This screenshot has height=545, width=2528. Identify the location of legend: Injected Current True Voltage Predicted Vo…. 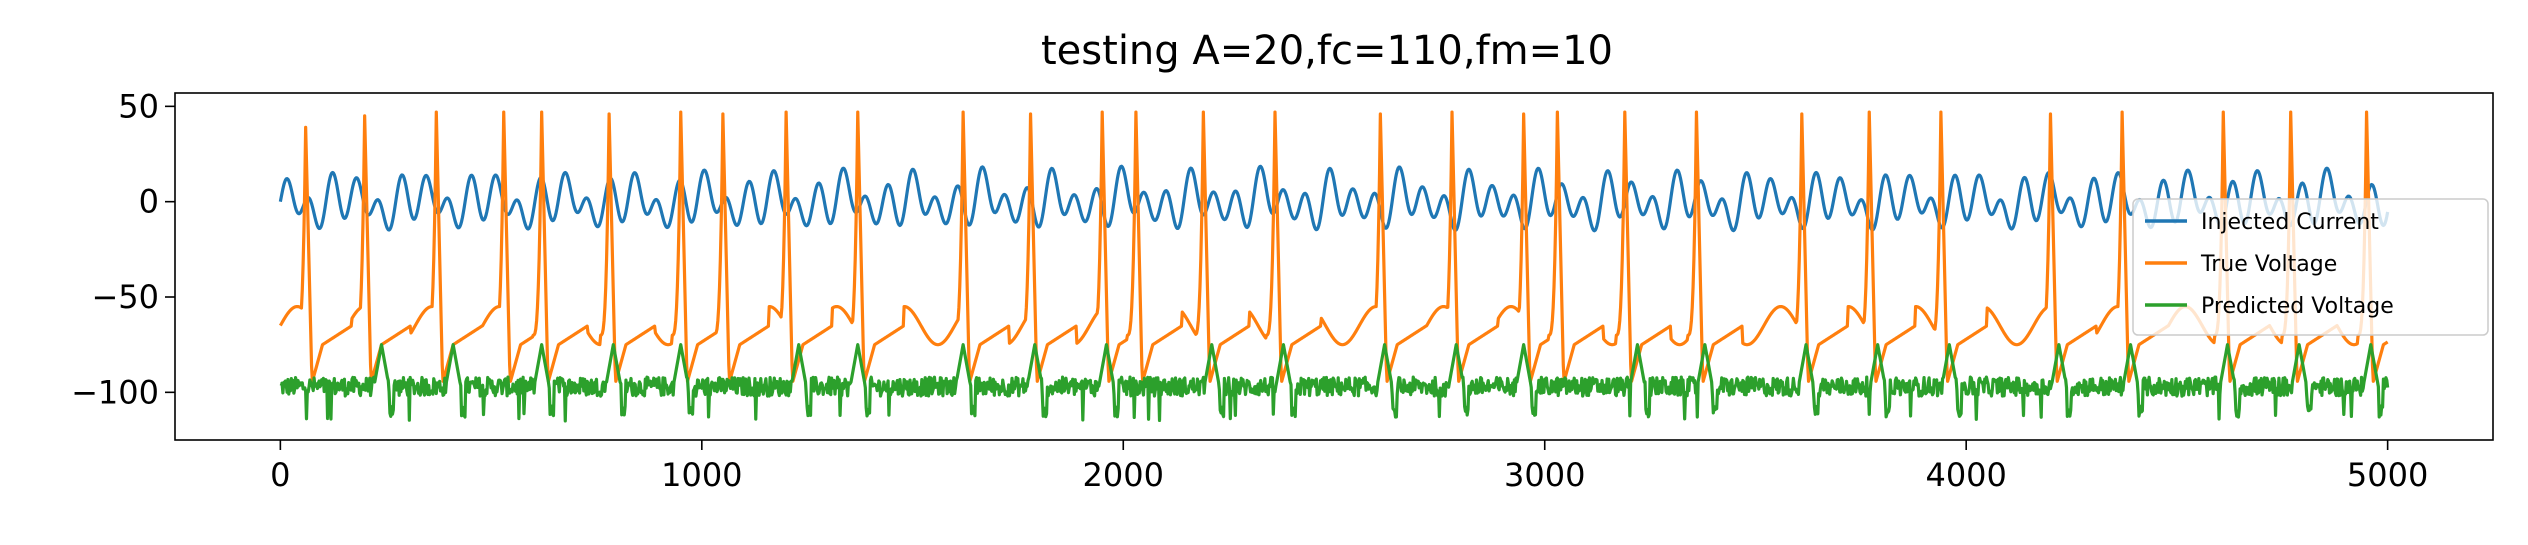
(2310, 267).